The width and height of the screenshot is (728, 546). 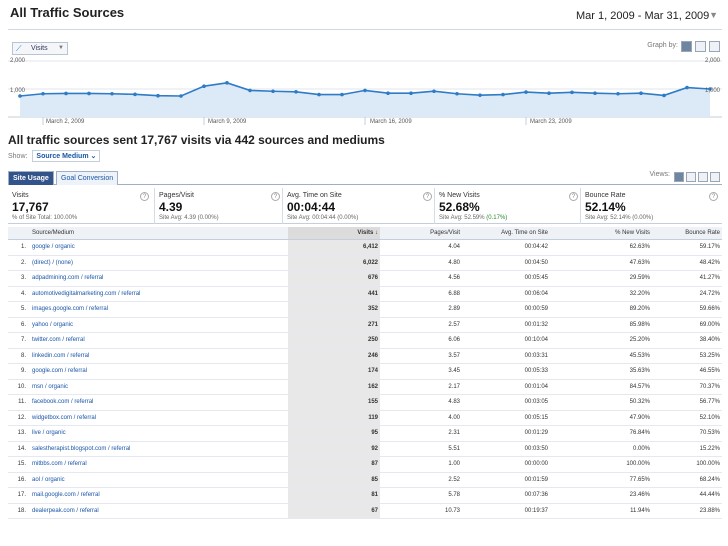 What do you see at coordinates (66, 156) in the screenshot?
I see `dimension-selector: Source Medium ⌄` at bounding box center [66, 156].